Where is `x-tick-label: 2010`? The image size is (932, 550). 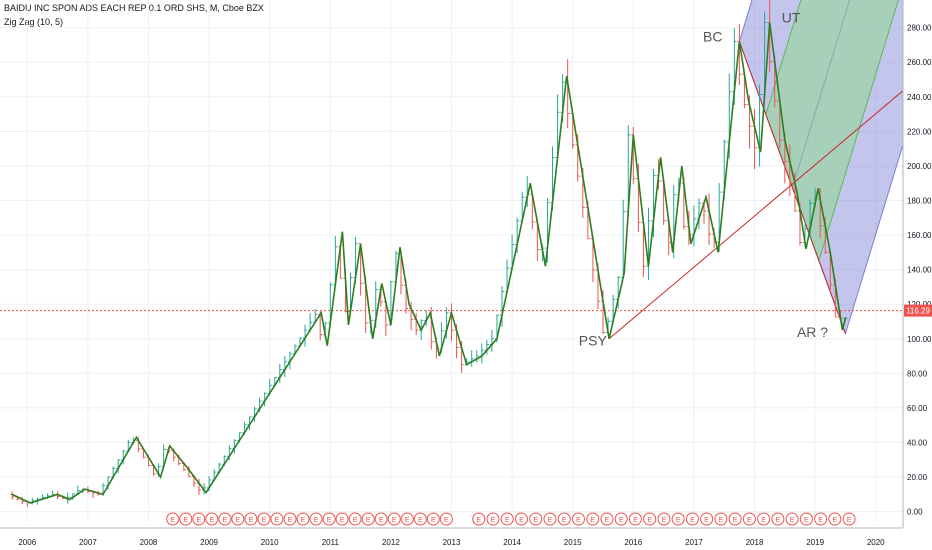
x-tick-label: 2010 is located at coordinates (270, 542).